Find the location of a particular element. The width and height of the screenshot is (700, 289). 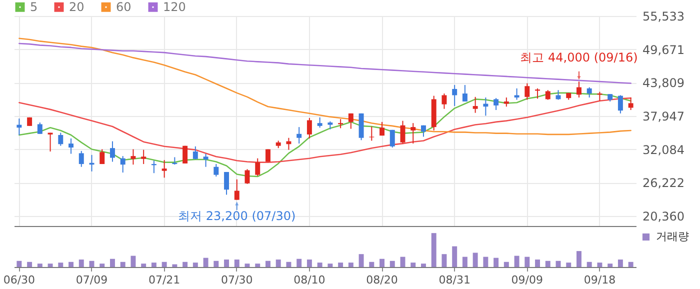

x-tick-label: 06/30 is located at coordinates (19, 280).